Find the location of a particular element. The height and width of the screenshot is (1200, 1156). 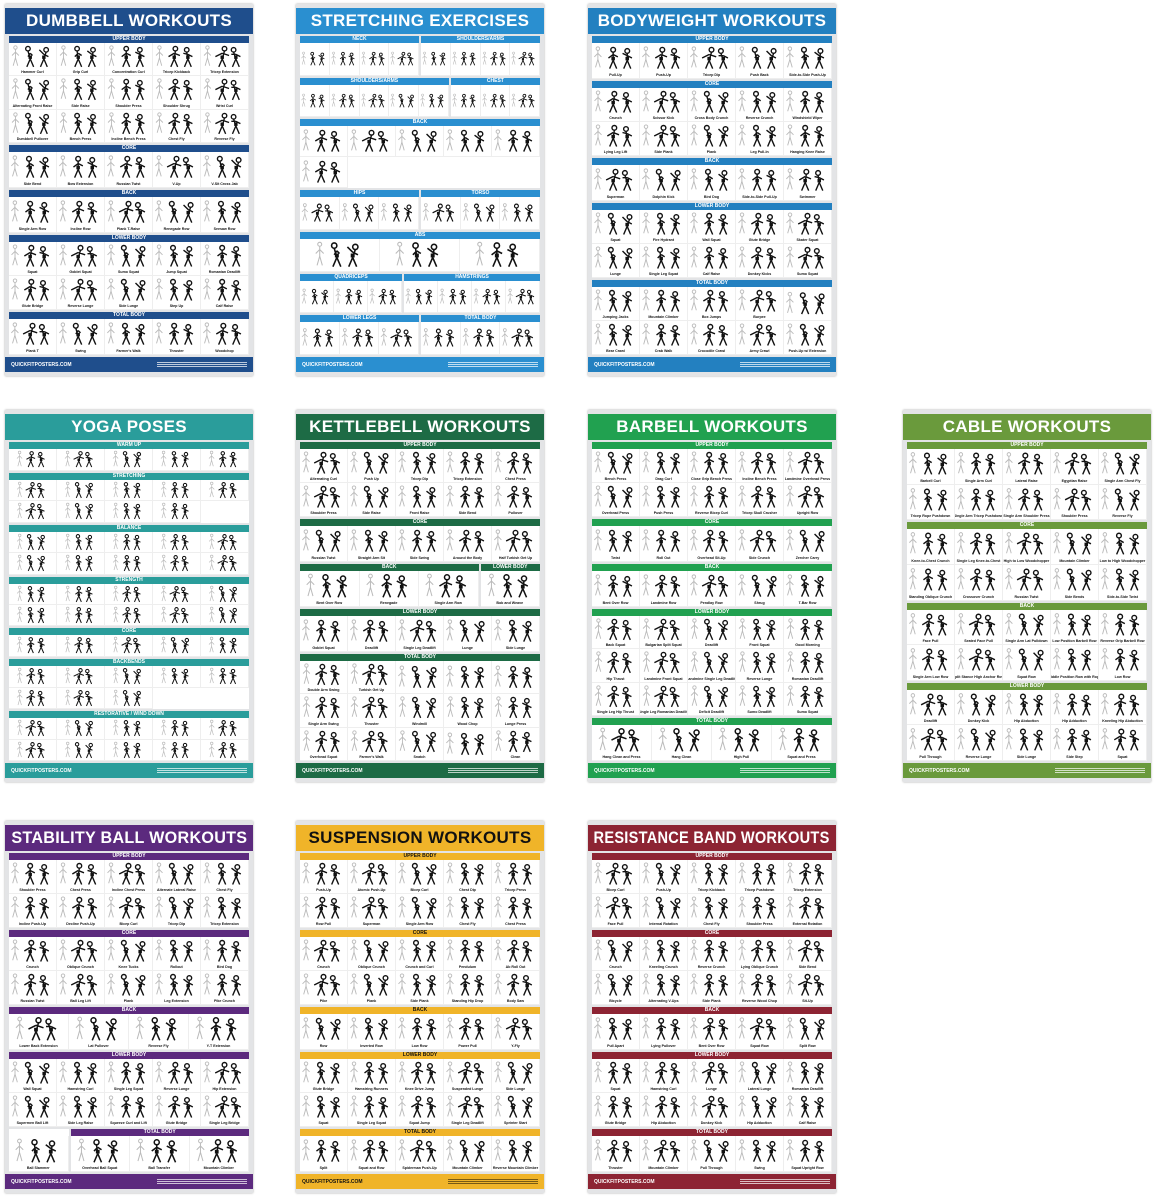

exercise-cell: Around the Body is located at coordinates (468, 544).